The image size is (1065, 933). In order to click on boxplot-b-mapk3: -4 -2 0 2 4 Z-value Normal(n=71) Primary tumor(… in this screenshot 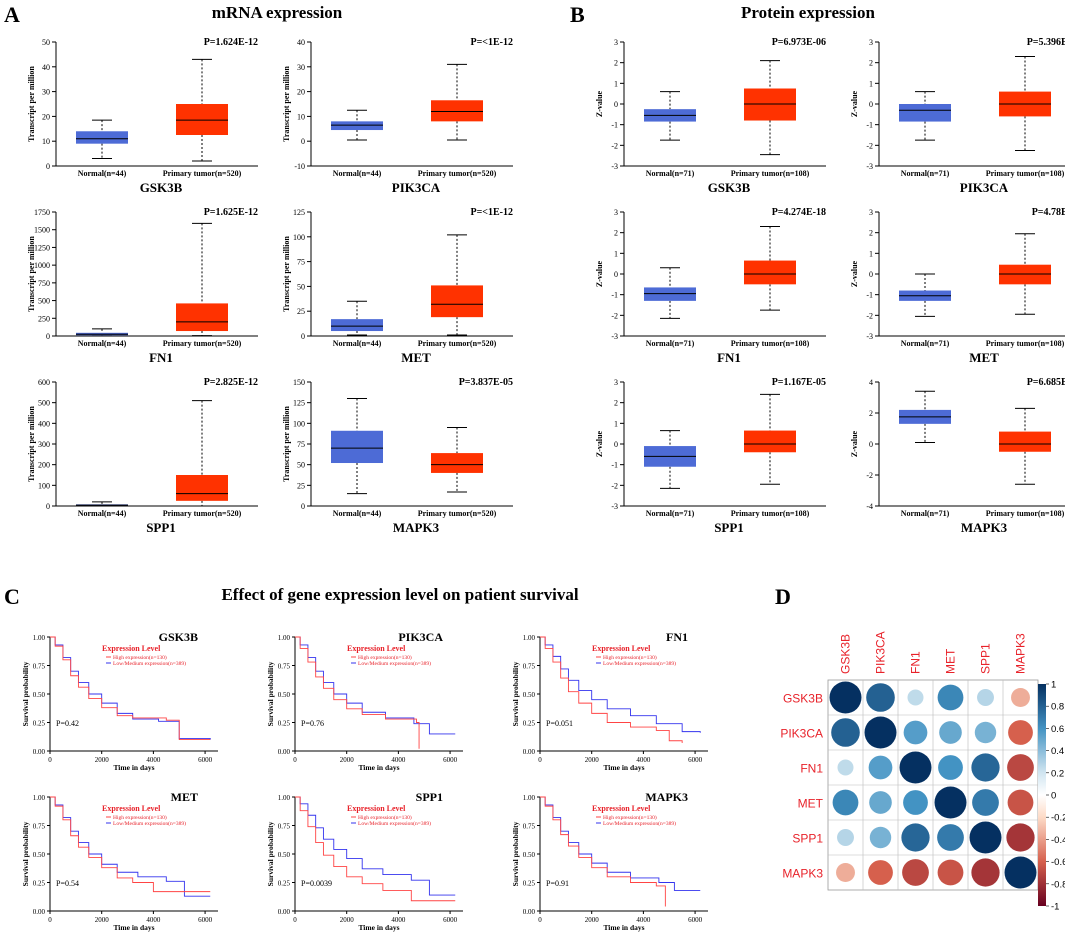, I will do `click(957, 456)`.